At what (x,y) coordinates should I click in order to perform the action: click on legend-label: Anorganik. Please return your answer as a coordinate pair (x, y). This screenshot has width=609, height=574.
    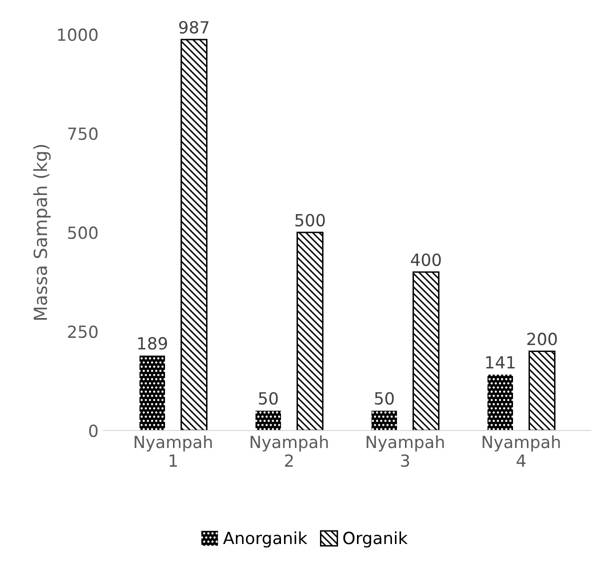
    Looking at the image, I should click on (265, 539).